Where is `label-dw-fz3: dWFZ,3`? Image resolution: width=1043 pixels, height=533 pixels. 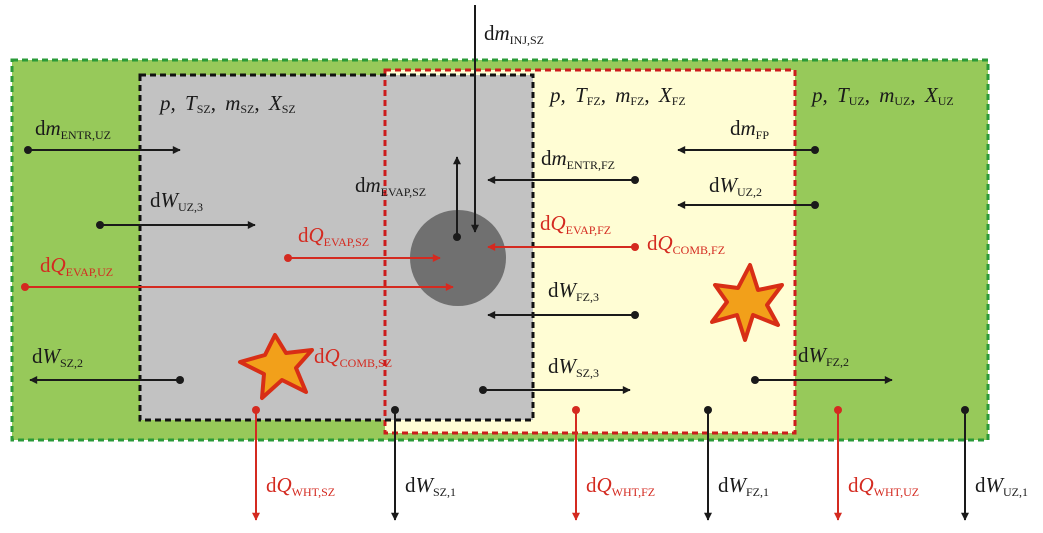 label-dw-fz3: dWFZ,3 is located at coordinates (573, 291).